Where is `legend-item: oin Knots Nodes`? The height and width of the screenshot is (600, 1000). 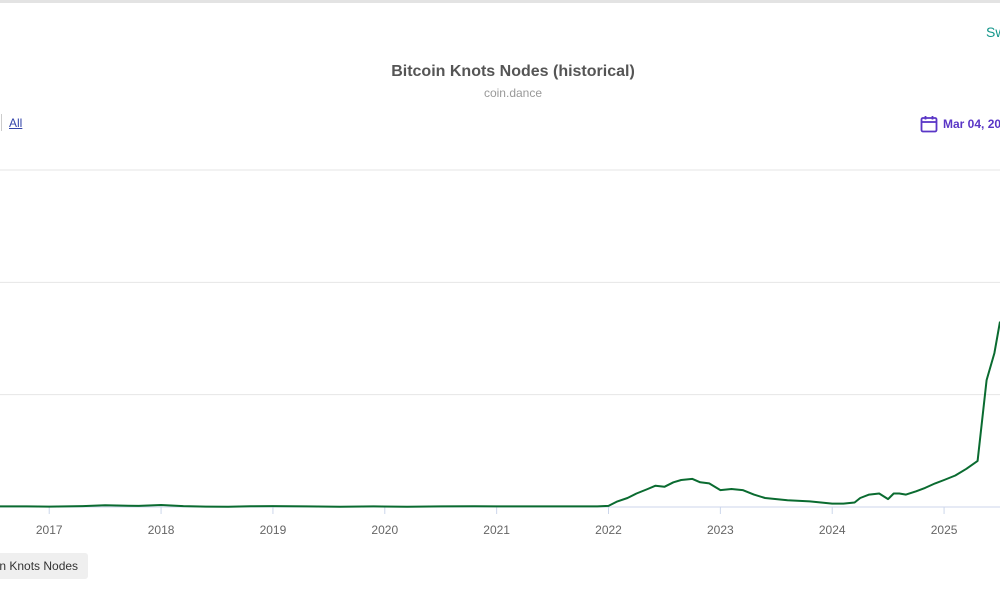
legend-item: oin Knots Nodes is located at coordinates (44, 566).